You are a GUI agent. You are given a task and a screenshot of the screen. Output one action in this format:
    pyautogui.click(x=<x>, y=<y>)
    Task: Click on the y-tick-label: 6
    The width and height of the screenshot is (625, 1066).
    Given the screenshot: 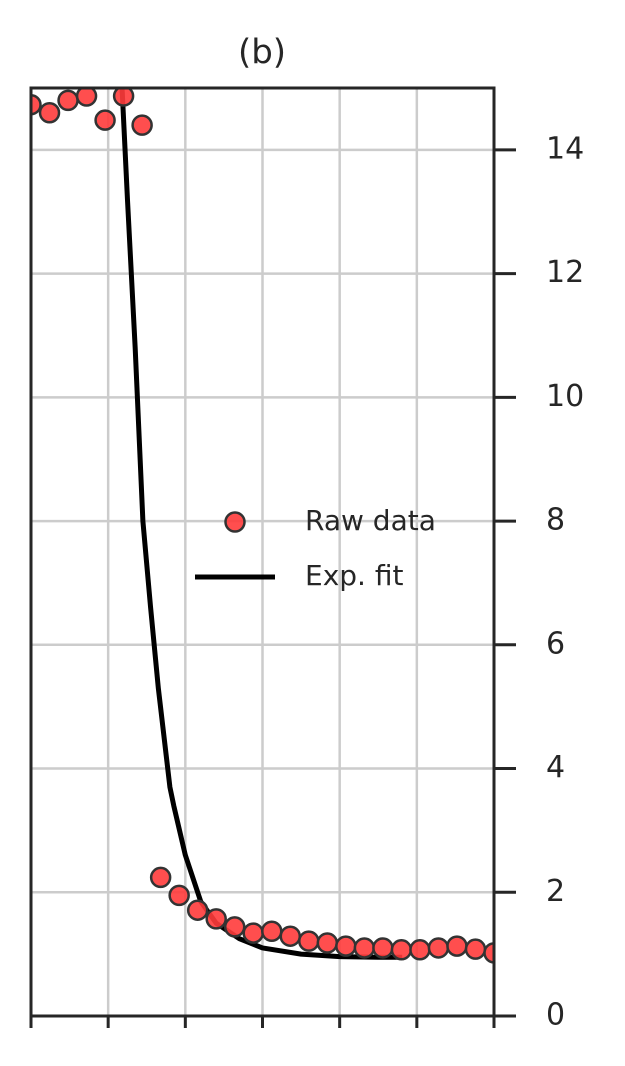 What is the action you would take?
    pyautogui.click(x=555, y=643)
    